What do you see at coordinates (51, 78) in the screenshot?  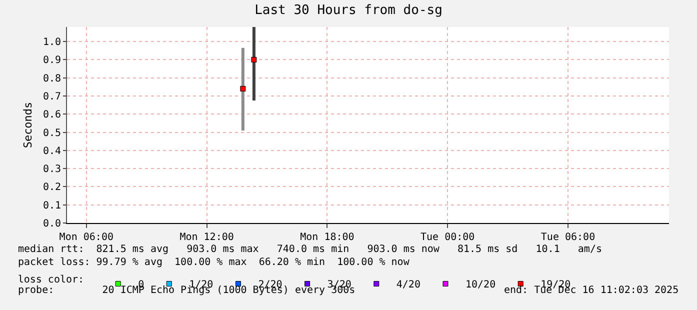 I see `y-tick-label: 0.8` at bounding box center [51, 78].